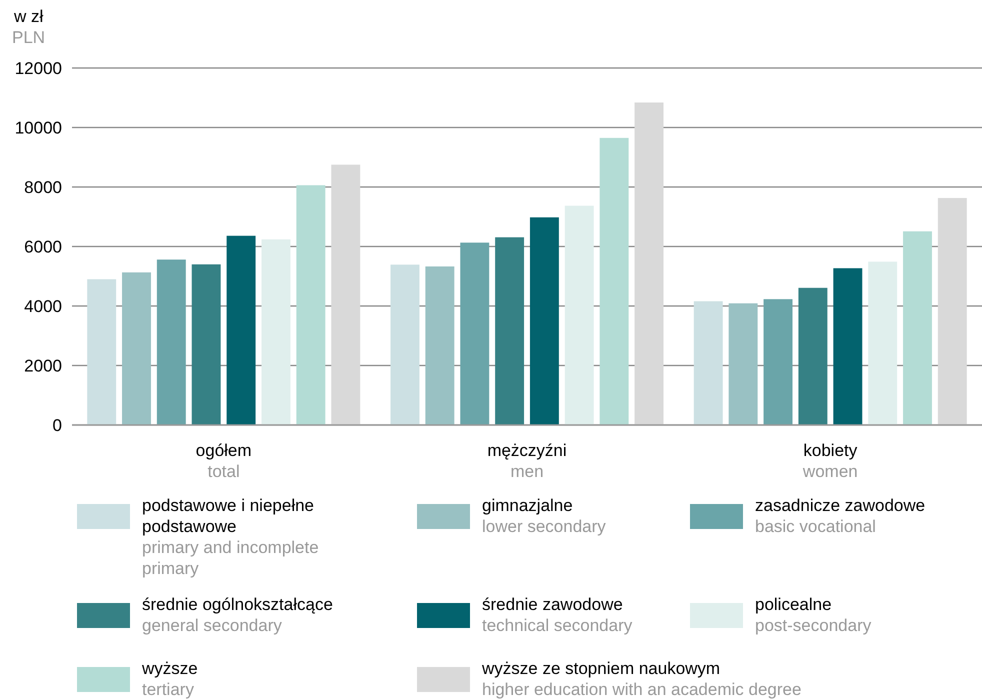 The image size is (982, 699). Describe the element at coordinates (224, 461) in the screenshot. I see `x-tick-label: ogółem total` at that location.